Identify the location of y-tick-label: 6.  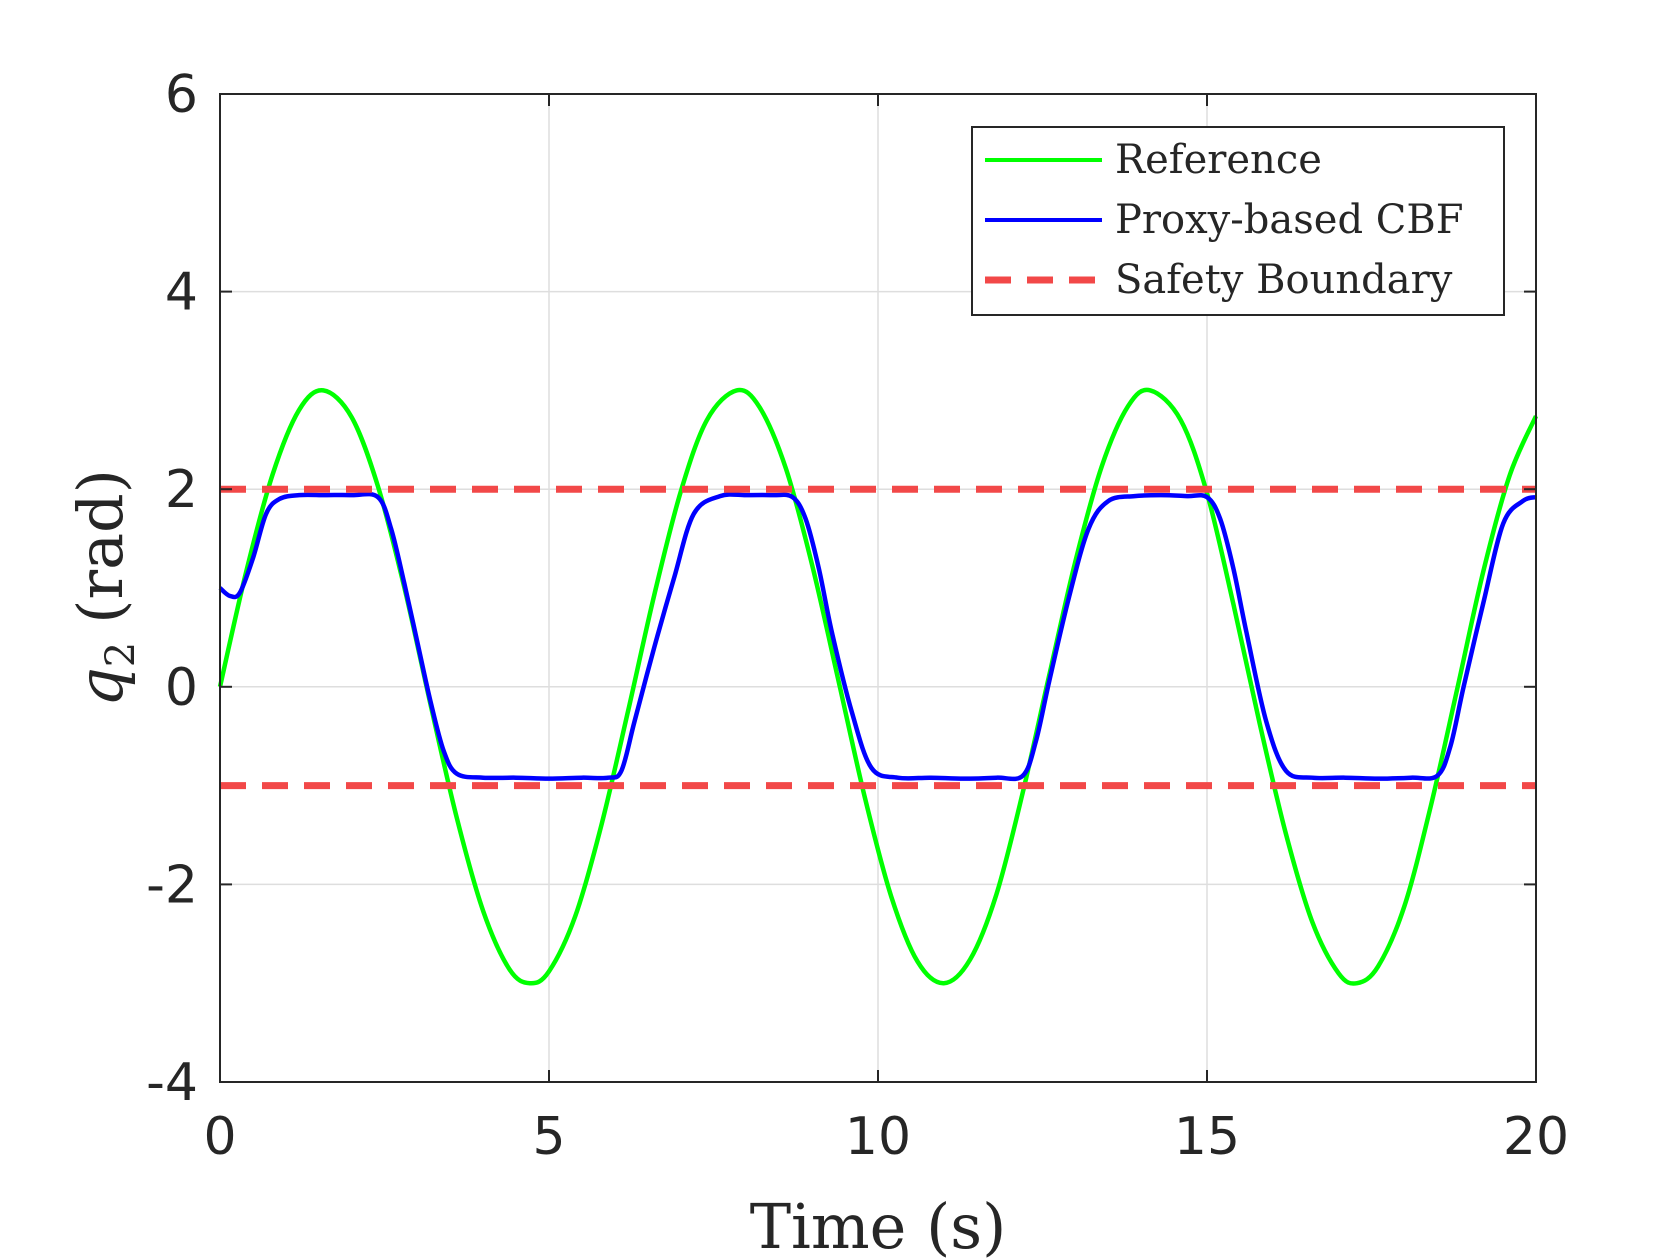
(181, 95).